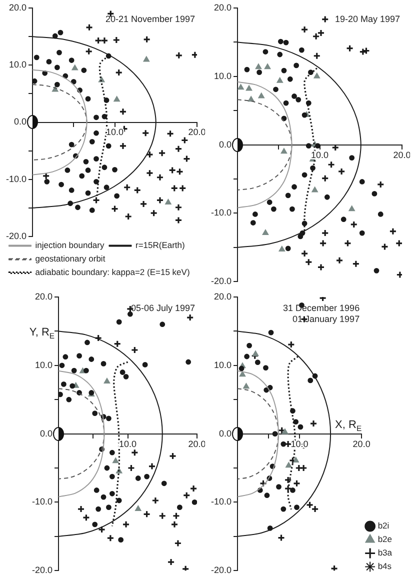  I want to click on annotation: 01 January 1997, so click(326, 319).